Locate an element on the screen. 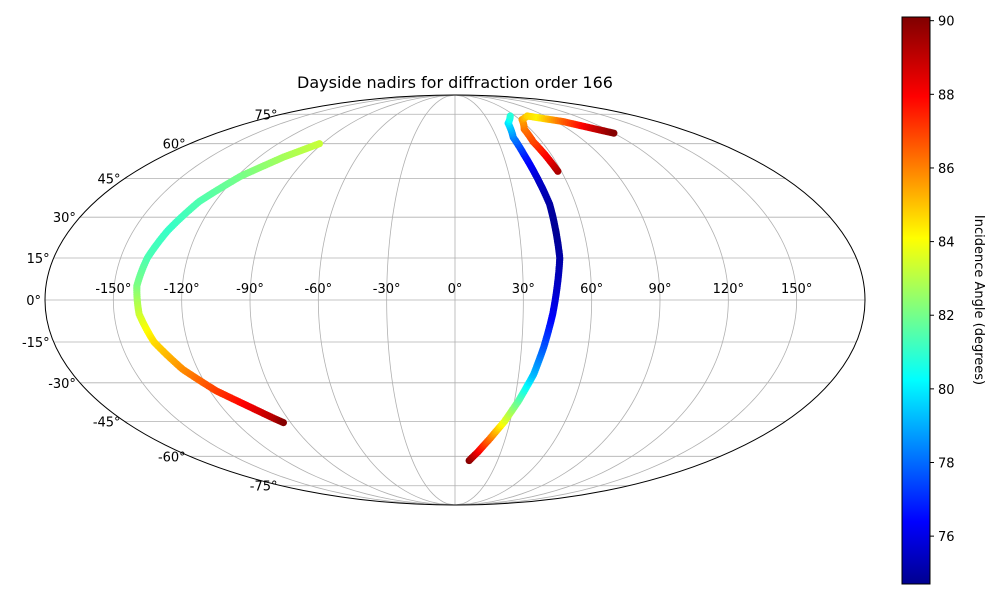  lat-tick-label: -60° is located at coordinates (172, 457).